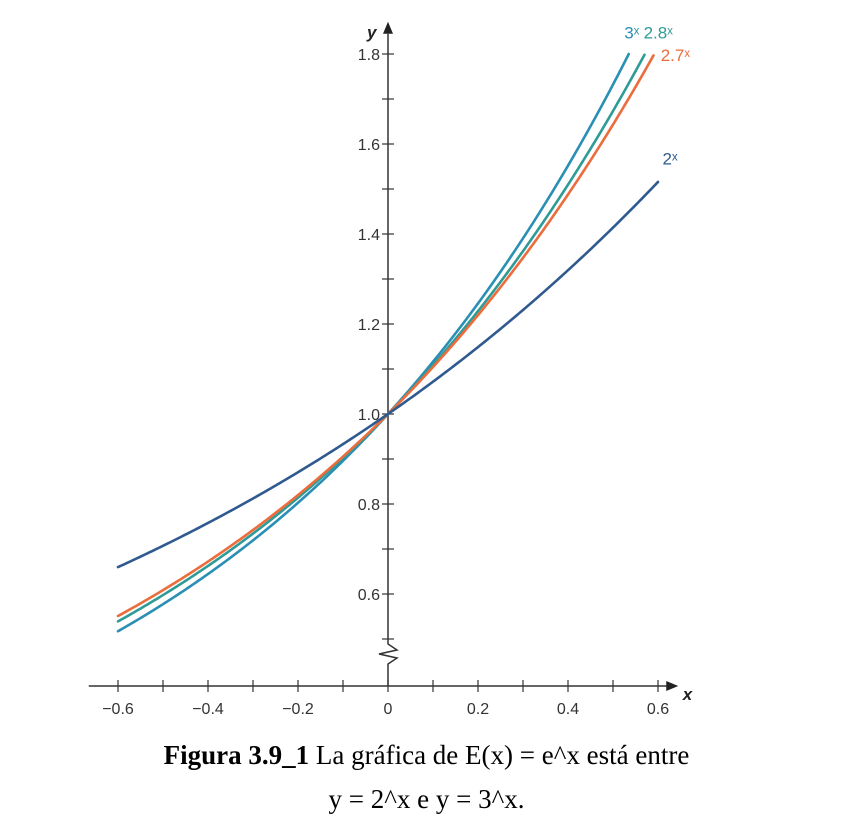 The height and width of the screenshot is (836, 853). Describe the element at coordinates (478, 709) in the screenshot. I see `x-tick-label: 0.2` at that location.